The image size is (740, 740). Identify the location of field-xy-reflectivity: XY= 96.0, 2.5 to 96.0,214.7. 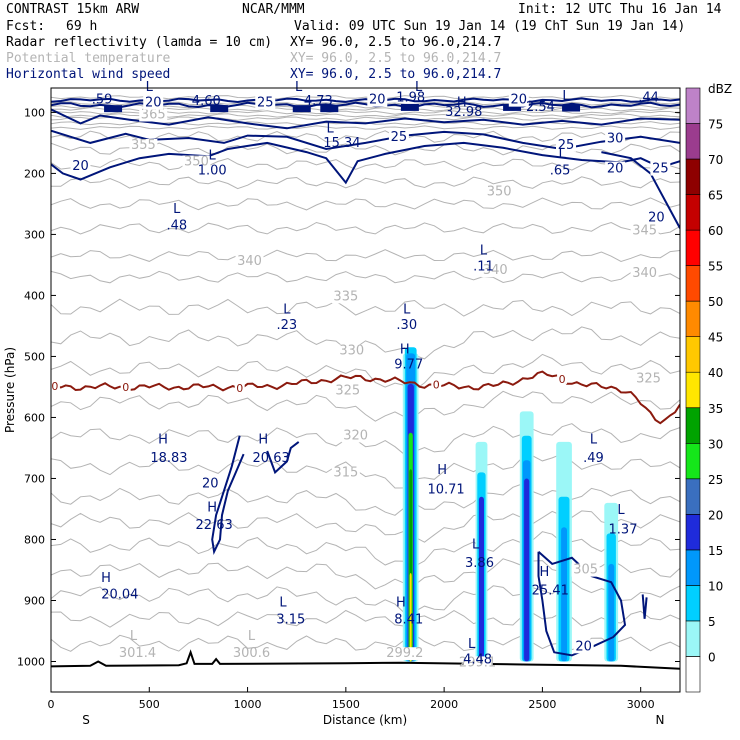
(395, 42).